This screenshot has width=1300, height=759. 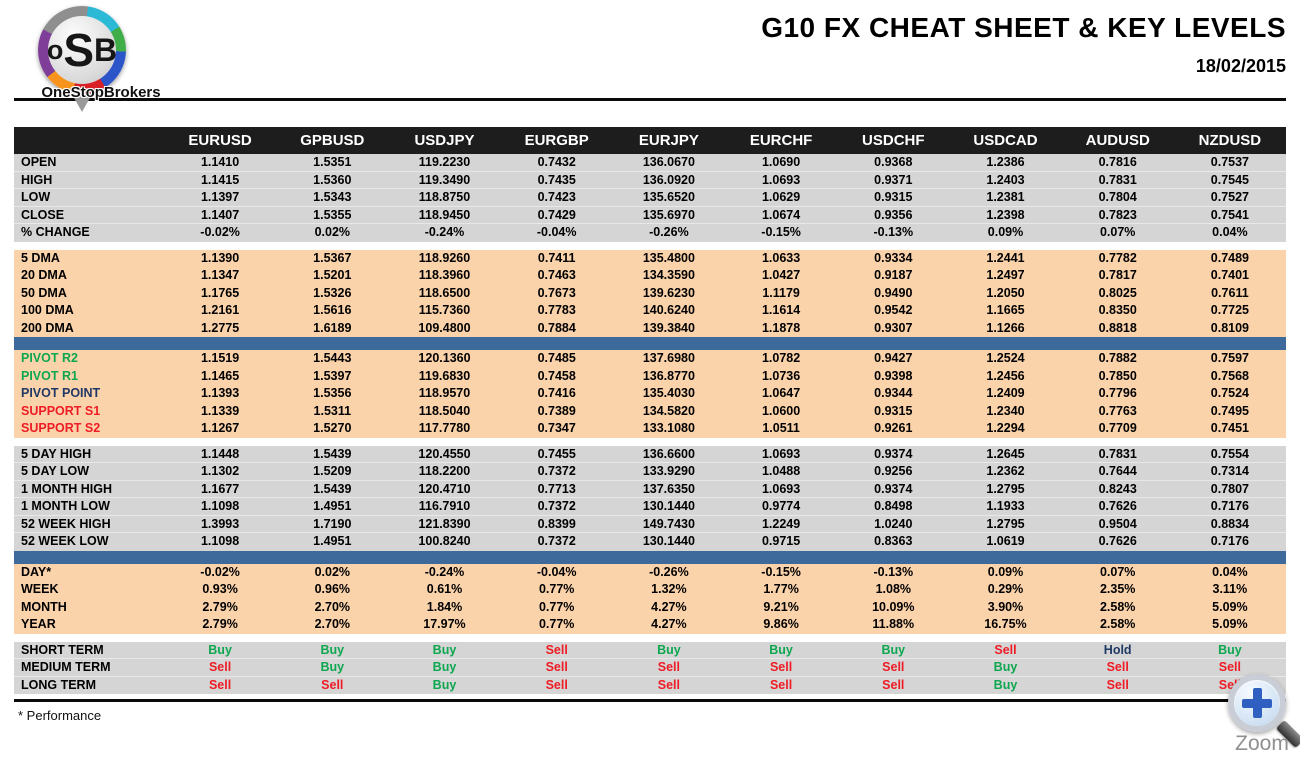 I want to click on value-cell: -0.02%, so click(x=220, y=232).